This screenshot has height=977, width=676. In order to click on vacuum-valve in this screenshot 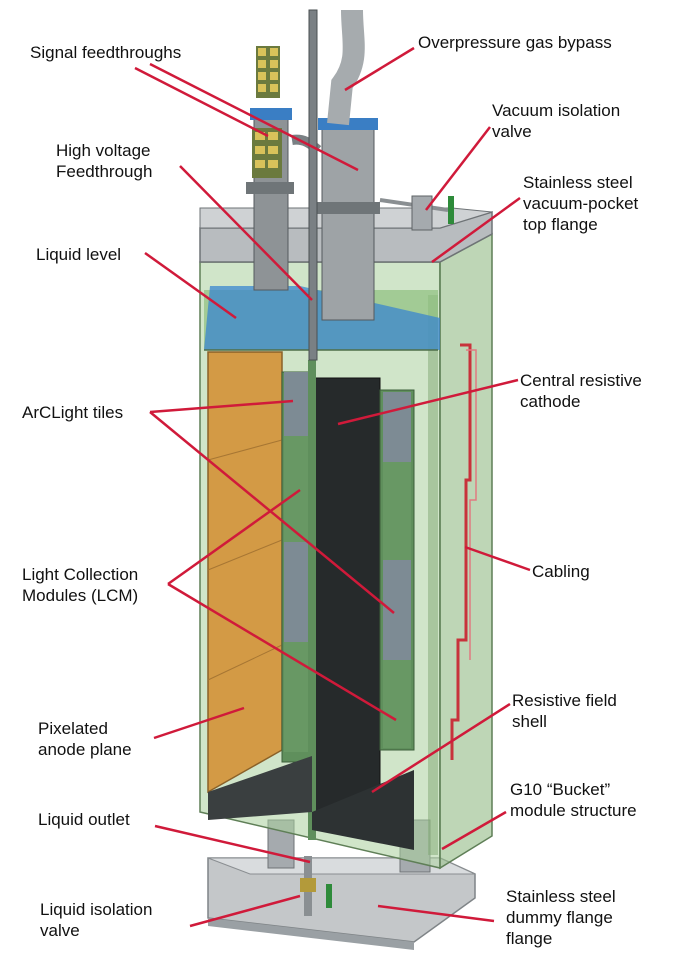, I will do `click(416, 213)`.